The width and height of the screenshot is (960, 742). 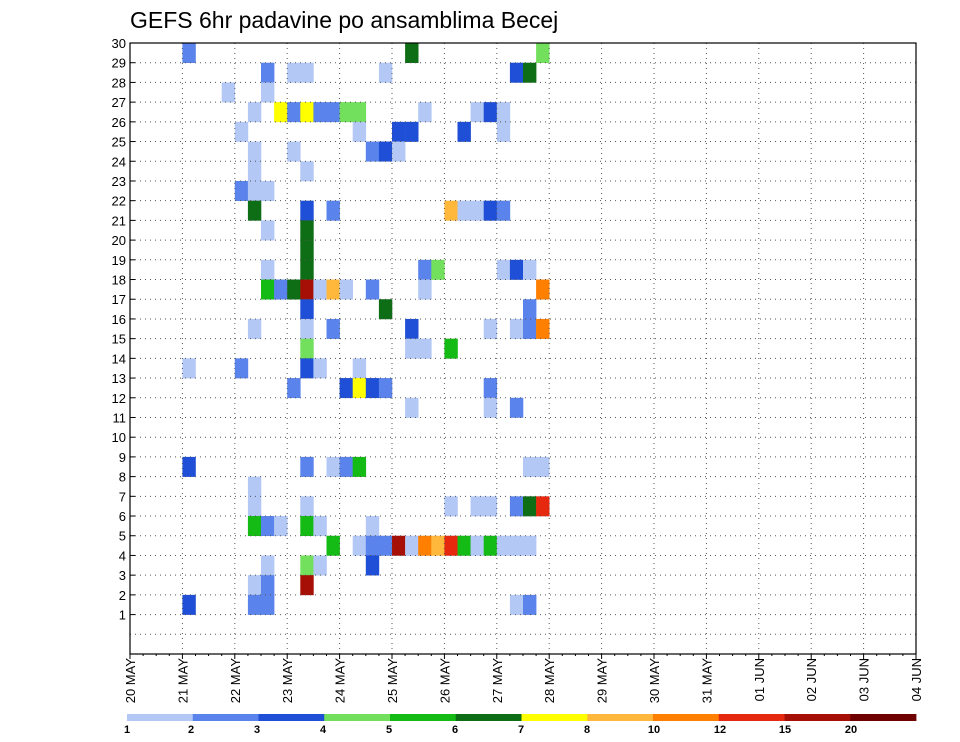 I want to click on y-tick-label: 2, so click(x=122, y=595).